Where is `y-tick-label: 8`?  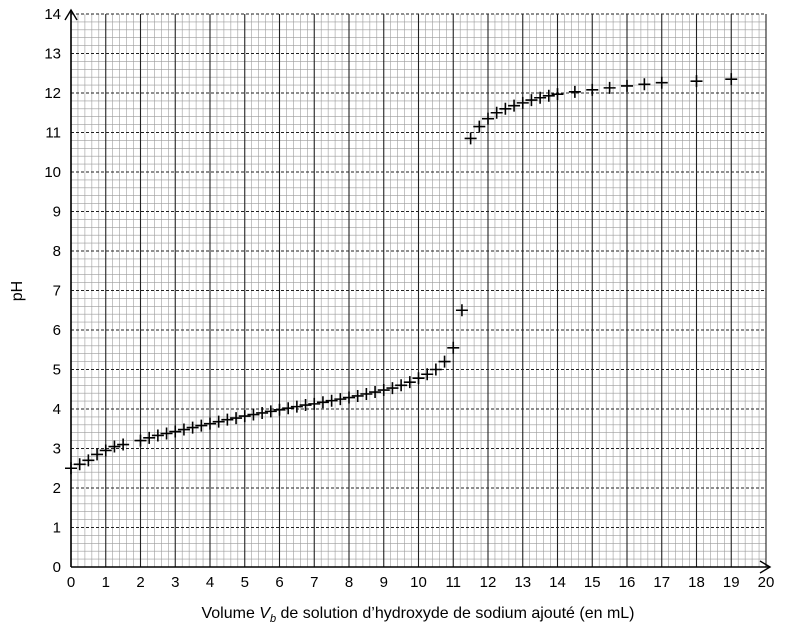 y-tick-label: 8 is located at coordinates (57, 251).